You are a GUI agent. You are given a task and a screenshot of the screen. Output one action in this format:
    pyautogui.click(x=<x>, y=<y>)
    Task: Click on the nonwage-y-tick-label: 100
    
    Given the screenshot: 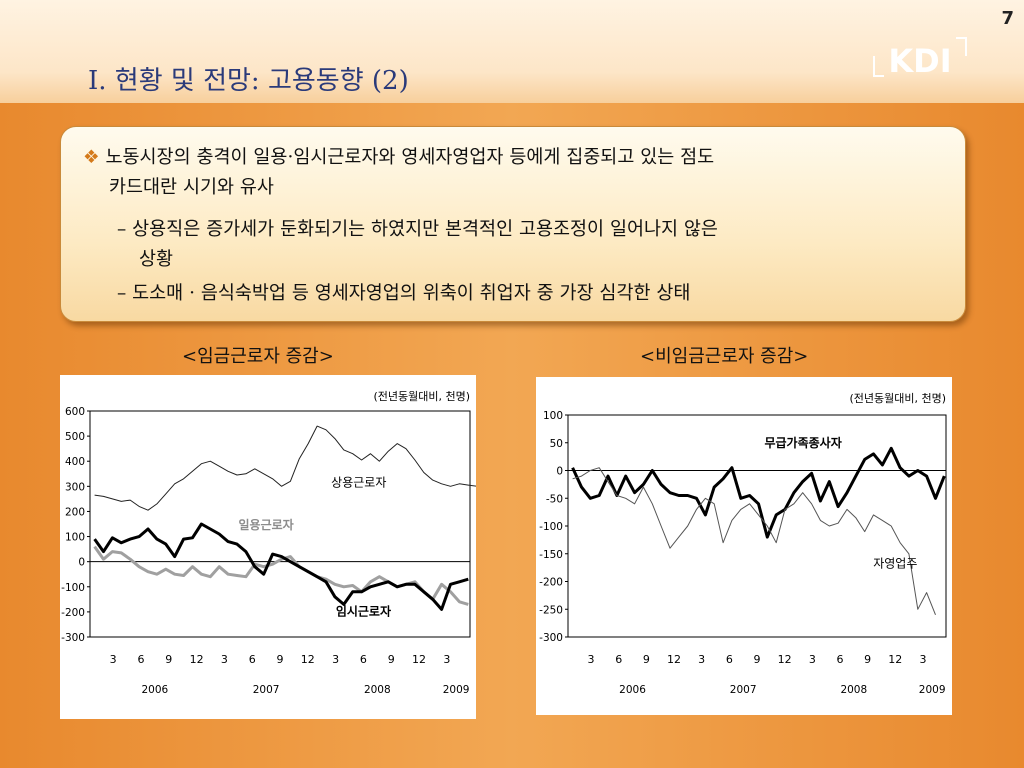 What is the action you would take?
    pyautogui.click(x=553, y=416)
    